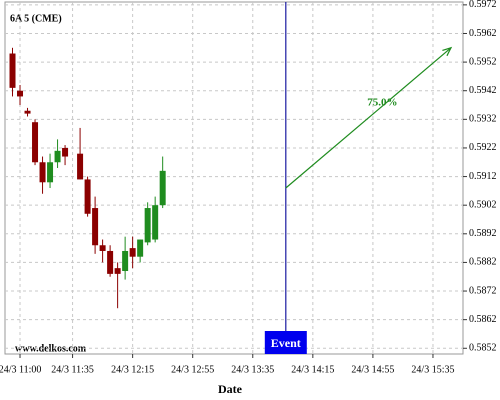  What do you see at coordinates (382, 102) in the screenshot?
I see `arrow-label: 75.0%` at bounding box center [382, 102].